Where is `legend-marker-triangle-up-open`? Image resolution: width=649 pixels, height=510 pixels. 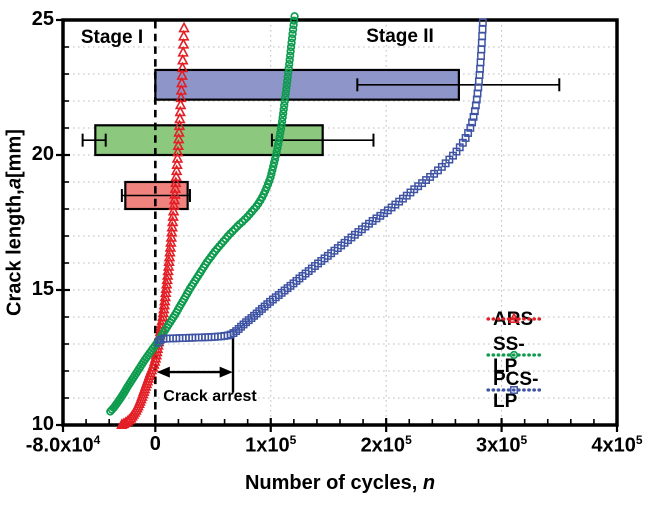 legend-marker-triangle-up-open is located at coordinates (514, 317).